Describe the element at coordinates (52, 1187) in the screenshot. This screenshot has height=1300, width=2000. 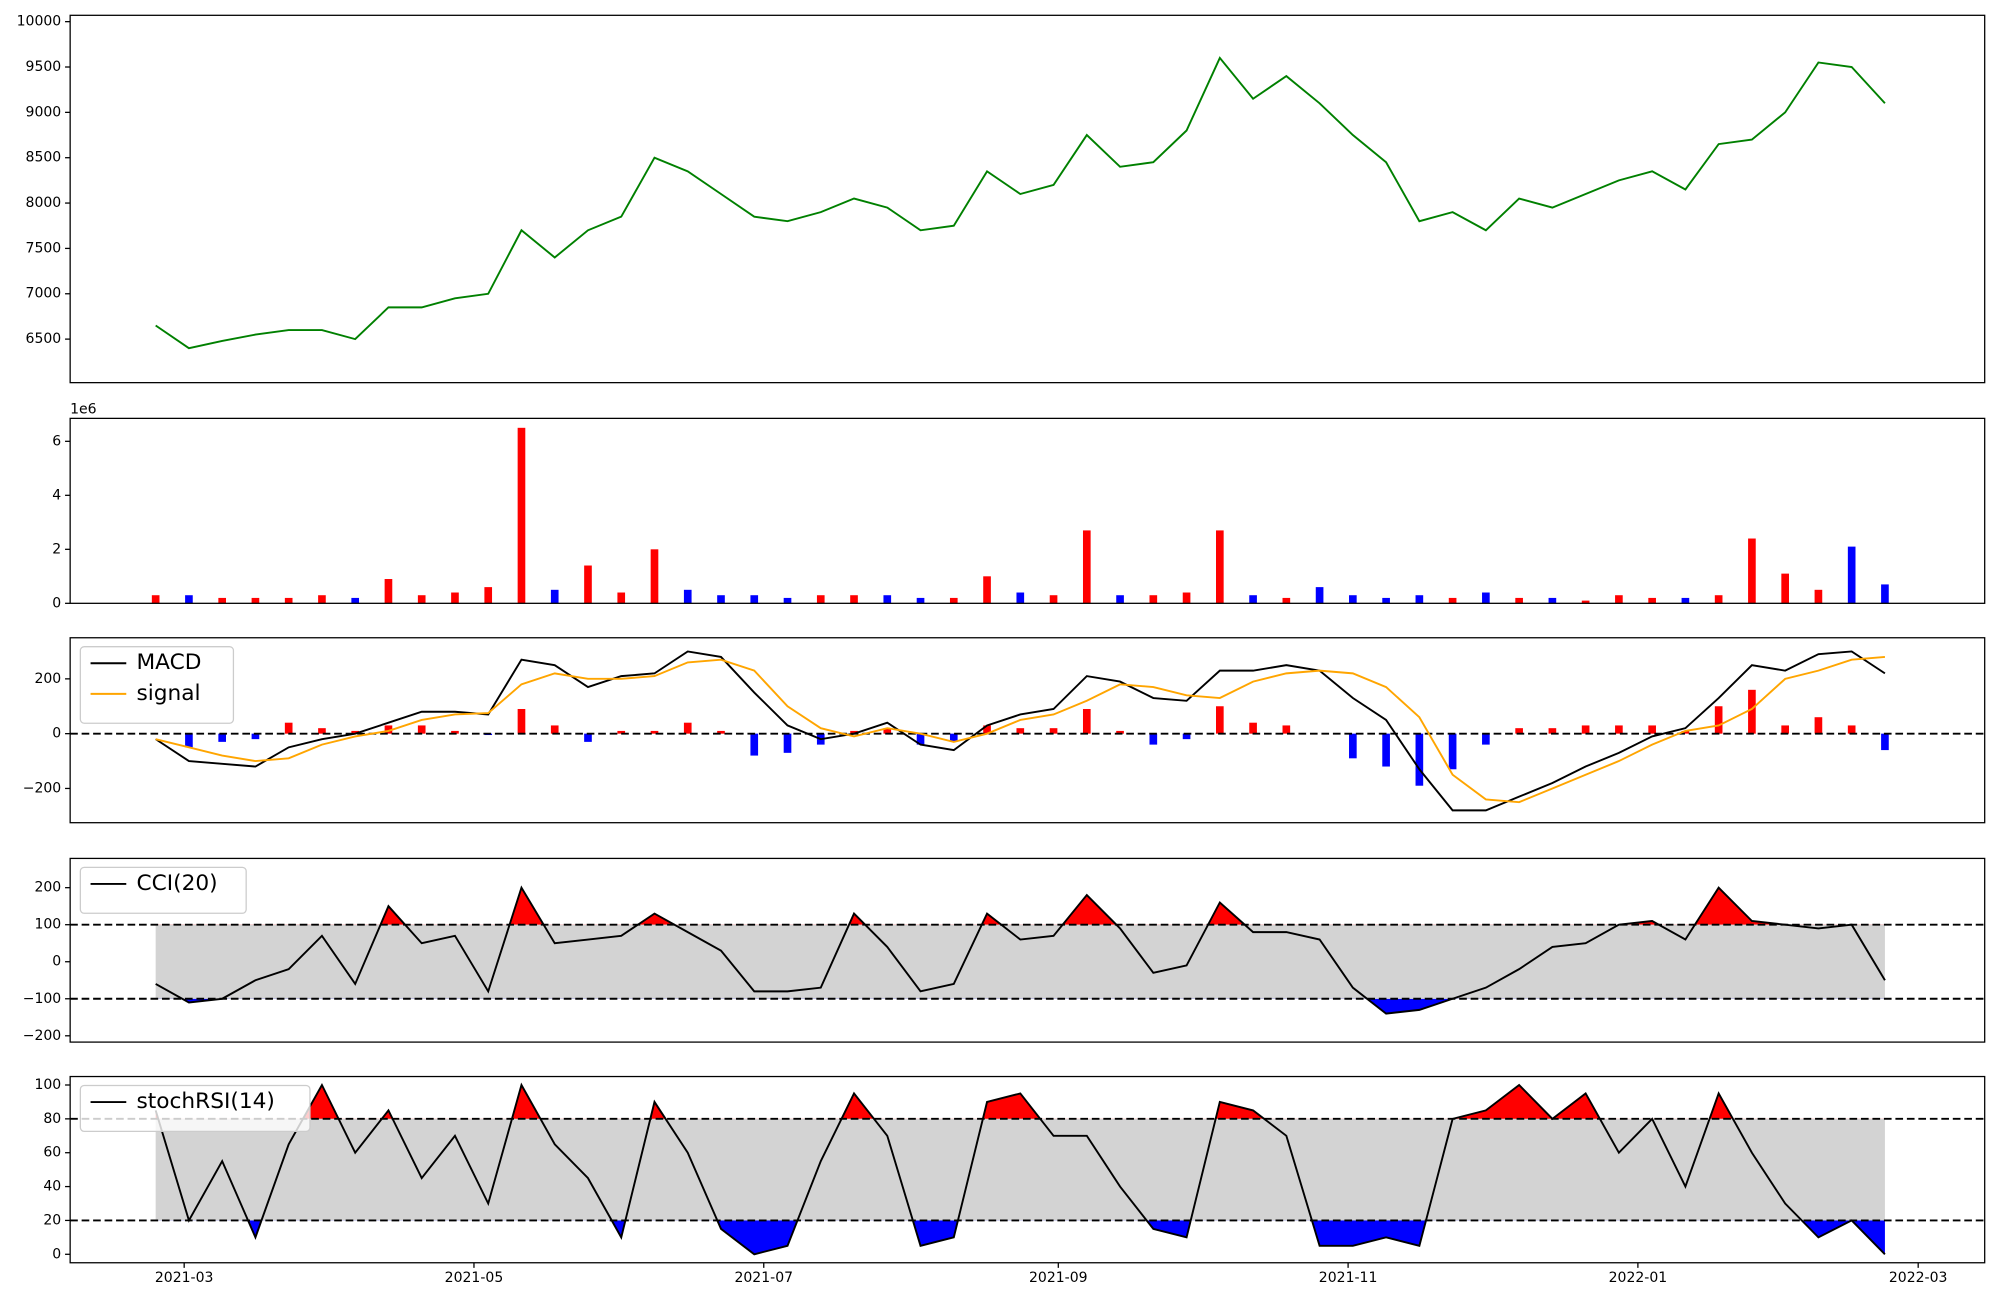
I see `y-tick-label: 40` at that location.